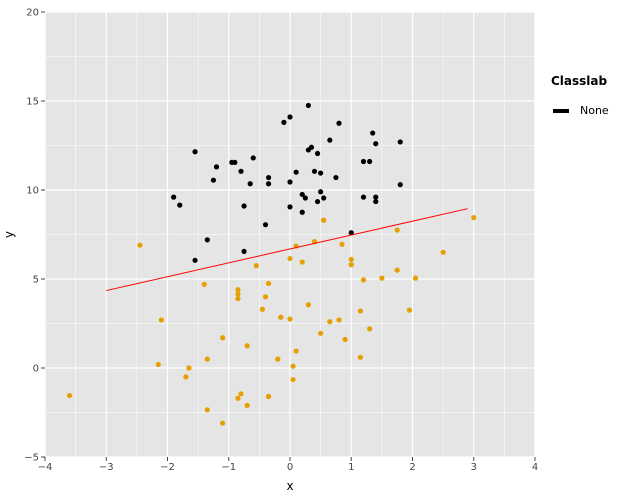  What do you see at coordinates (9, 234) in the screenshot?
I see `y-axis-title: y` at bounding box center [9, 234].